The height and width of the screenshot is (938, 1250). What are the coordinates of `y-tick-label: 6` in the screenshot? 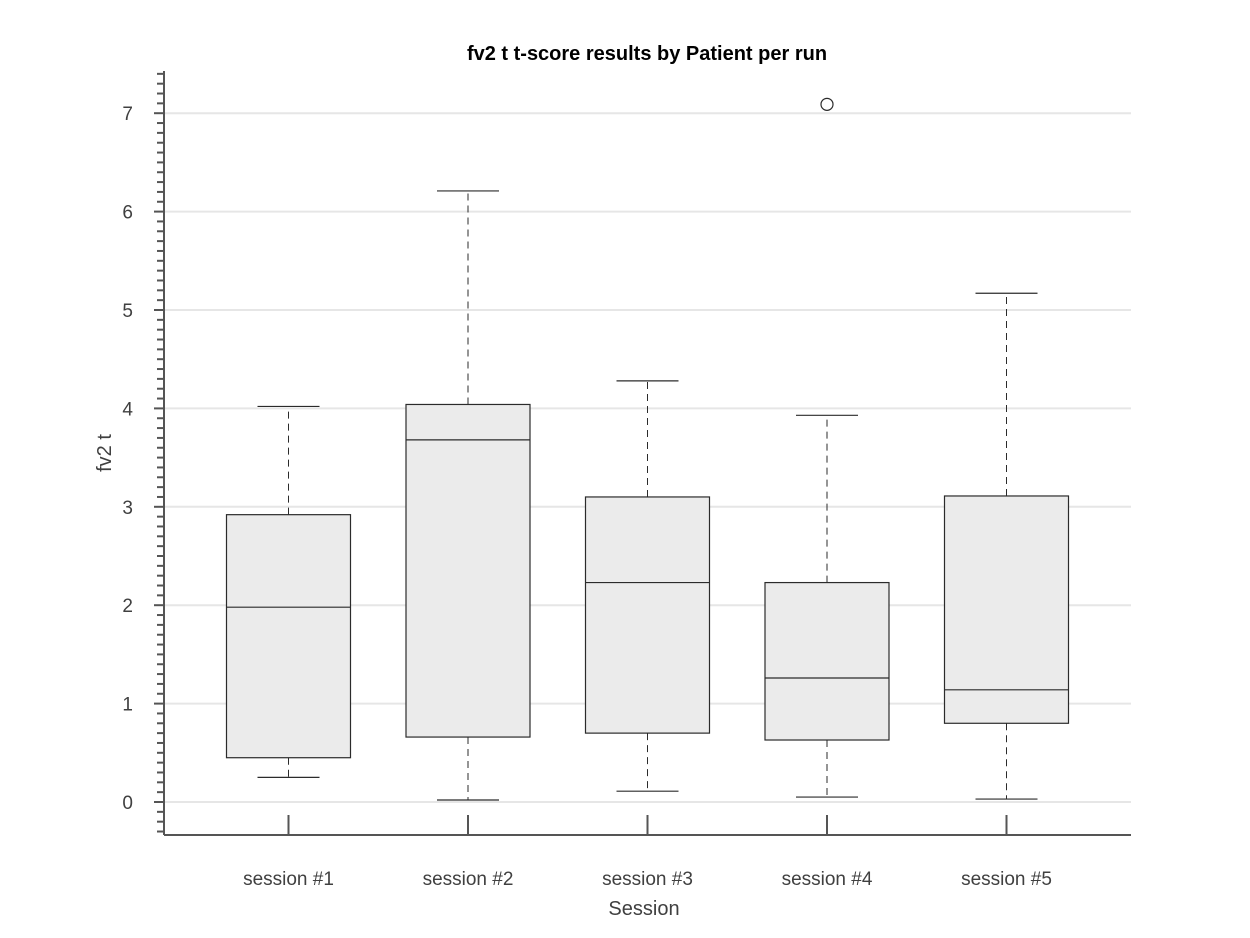 It's located at (127, 213).